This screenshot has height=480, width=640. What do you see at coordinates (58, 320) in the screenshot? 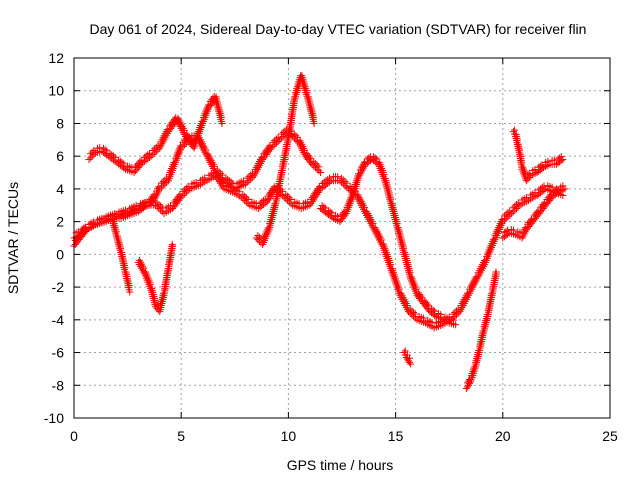
I see `y-tick-label: -4` at bounding box center [58, 320].